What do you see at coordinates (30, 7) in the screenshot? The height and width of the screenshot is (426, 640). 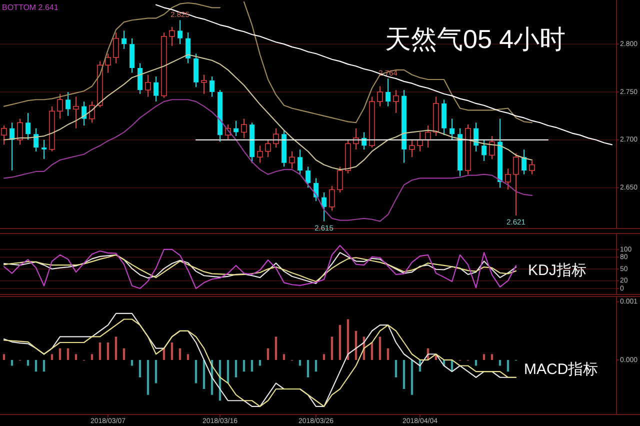 I see `annotation: BOTTOM 2.641` at bounding box center [30, 7].